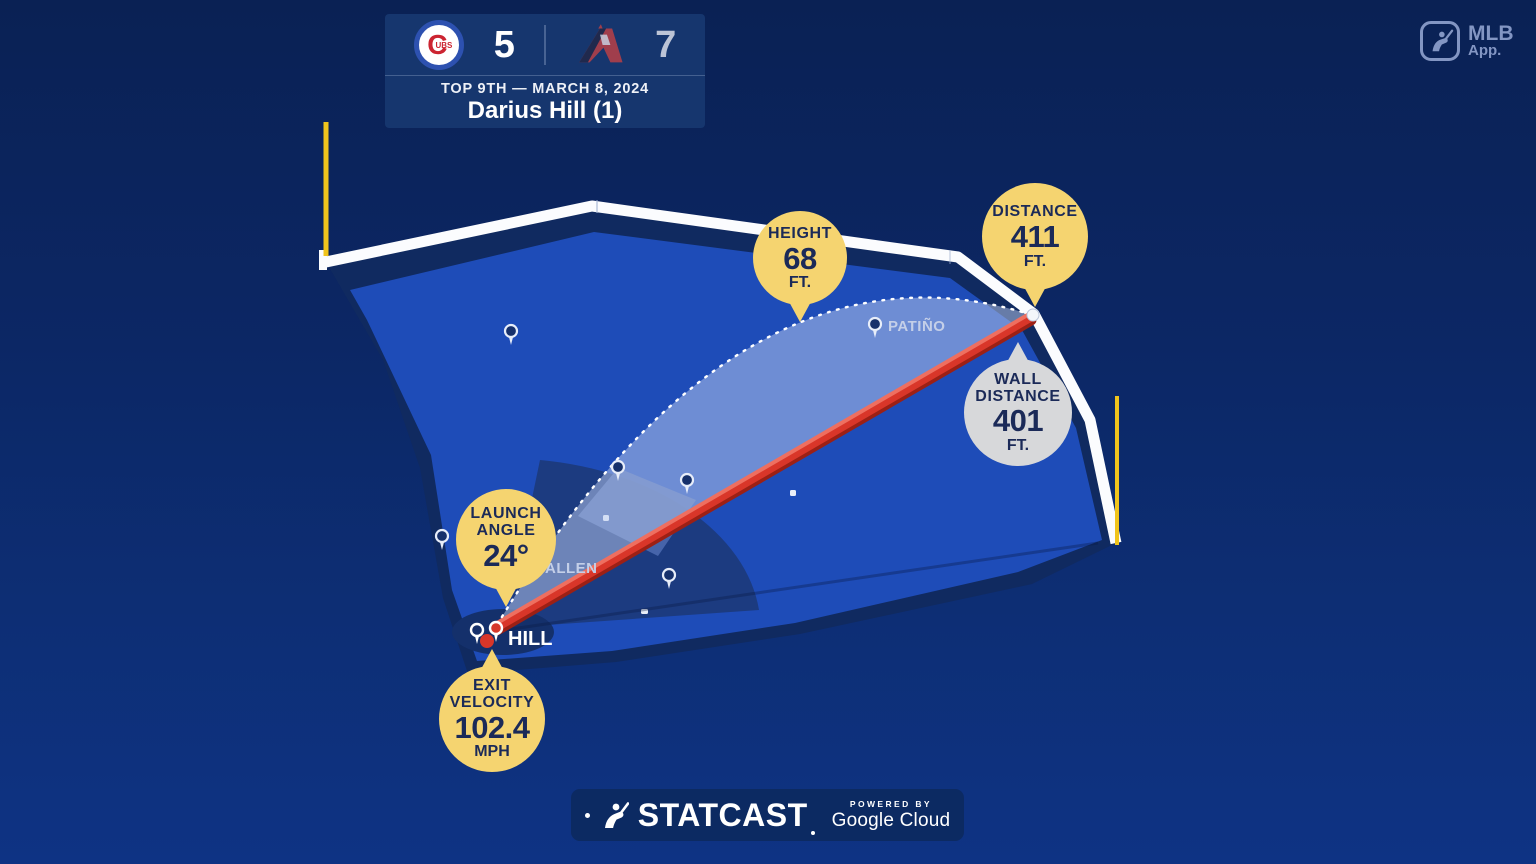 Image resolution: width=1536 pixels, height=864 pixels. Describe the element at coordinates (496, 631) in the screenshot. I see `hit-location-pin` at that location.